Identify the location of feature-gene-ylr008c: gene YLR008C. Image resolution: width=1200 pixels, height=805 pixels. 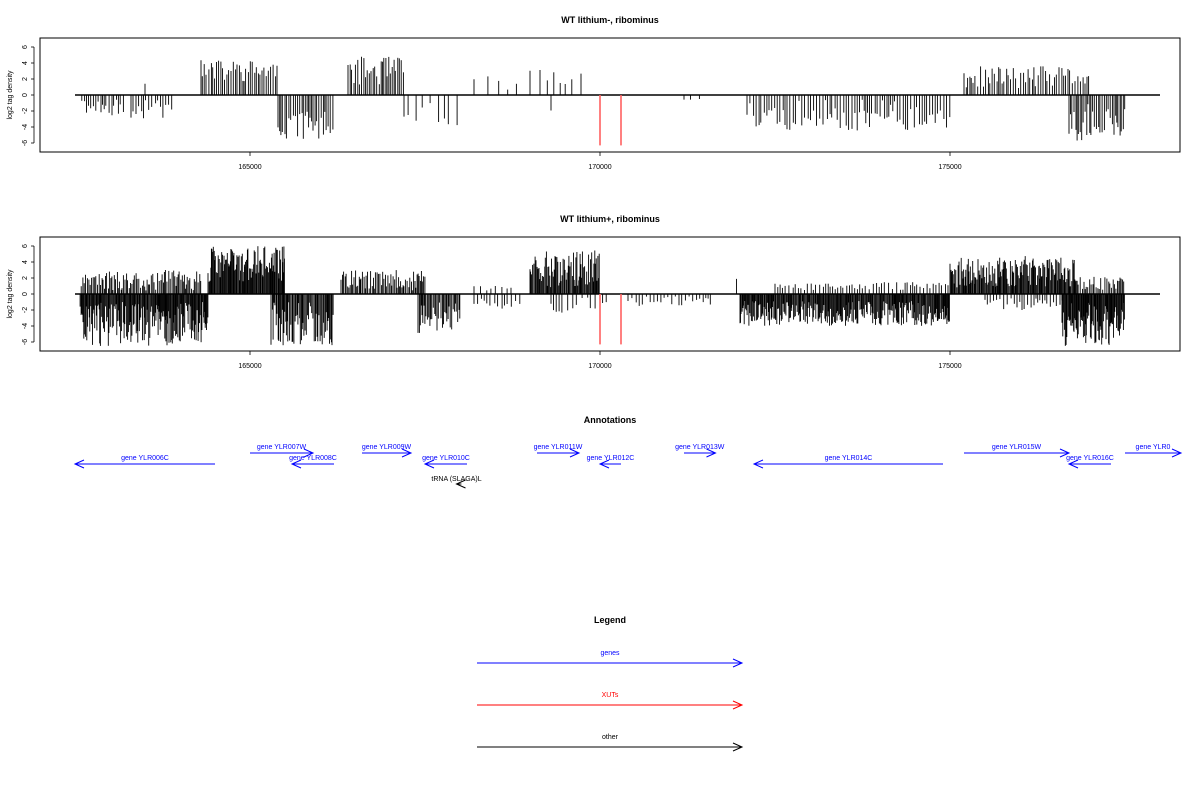
(313, 462).